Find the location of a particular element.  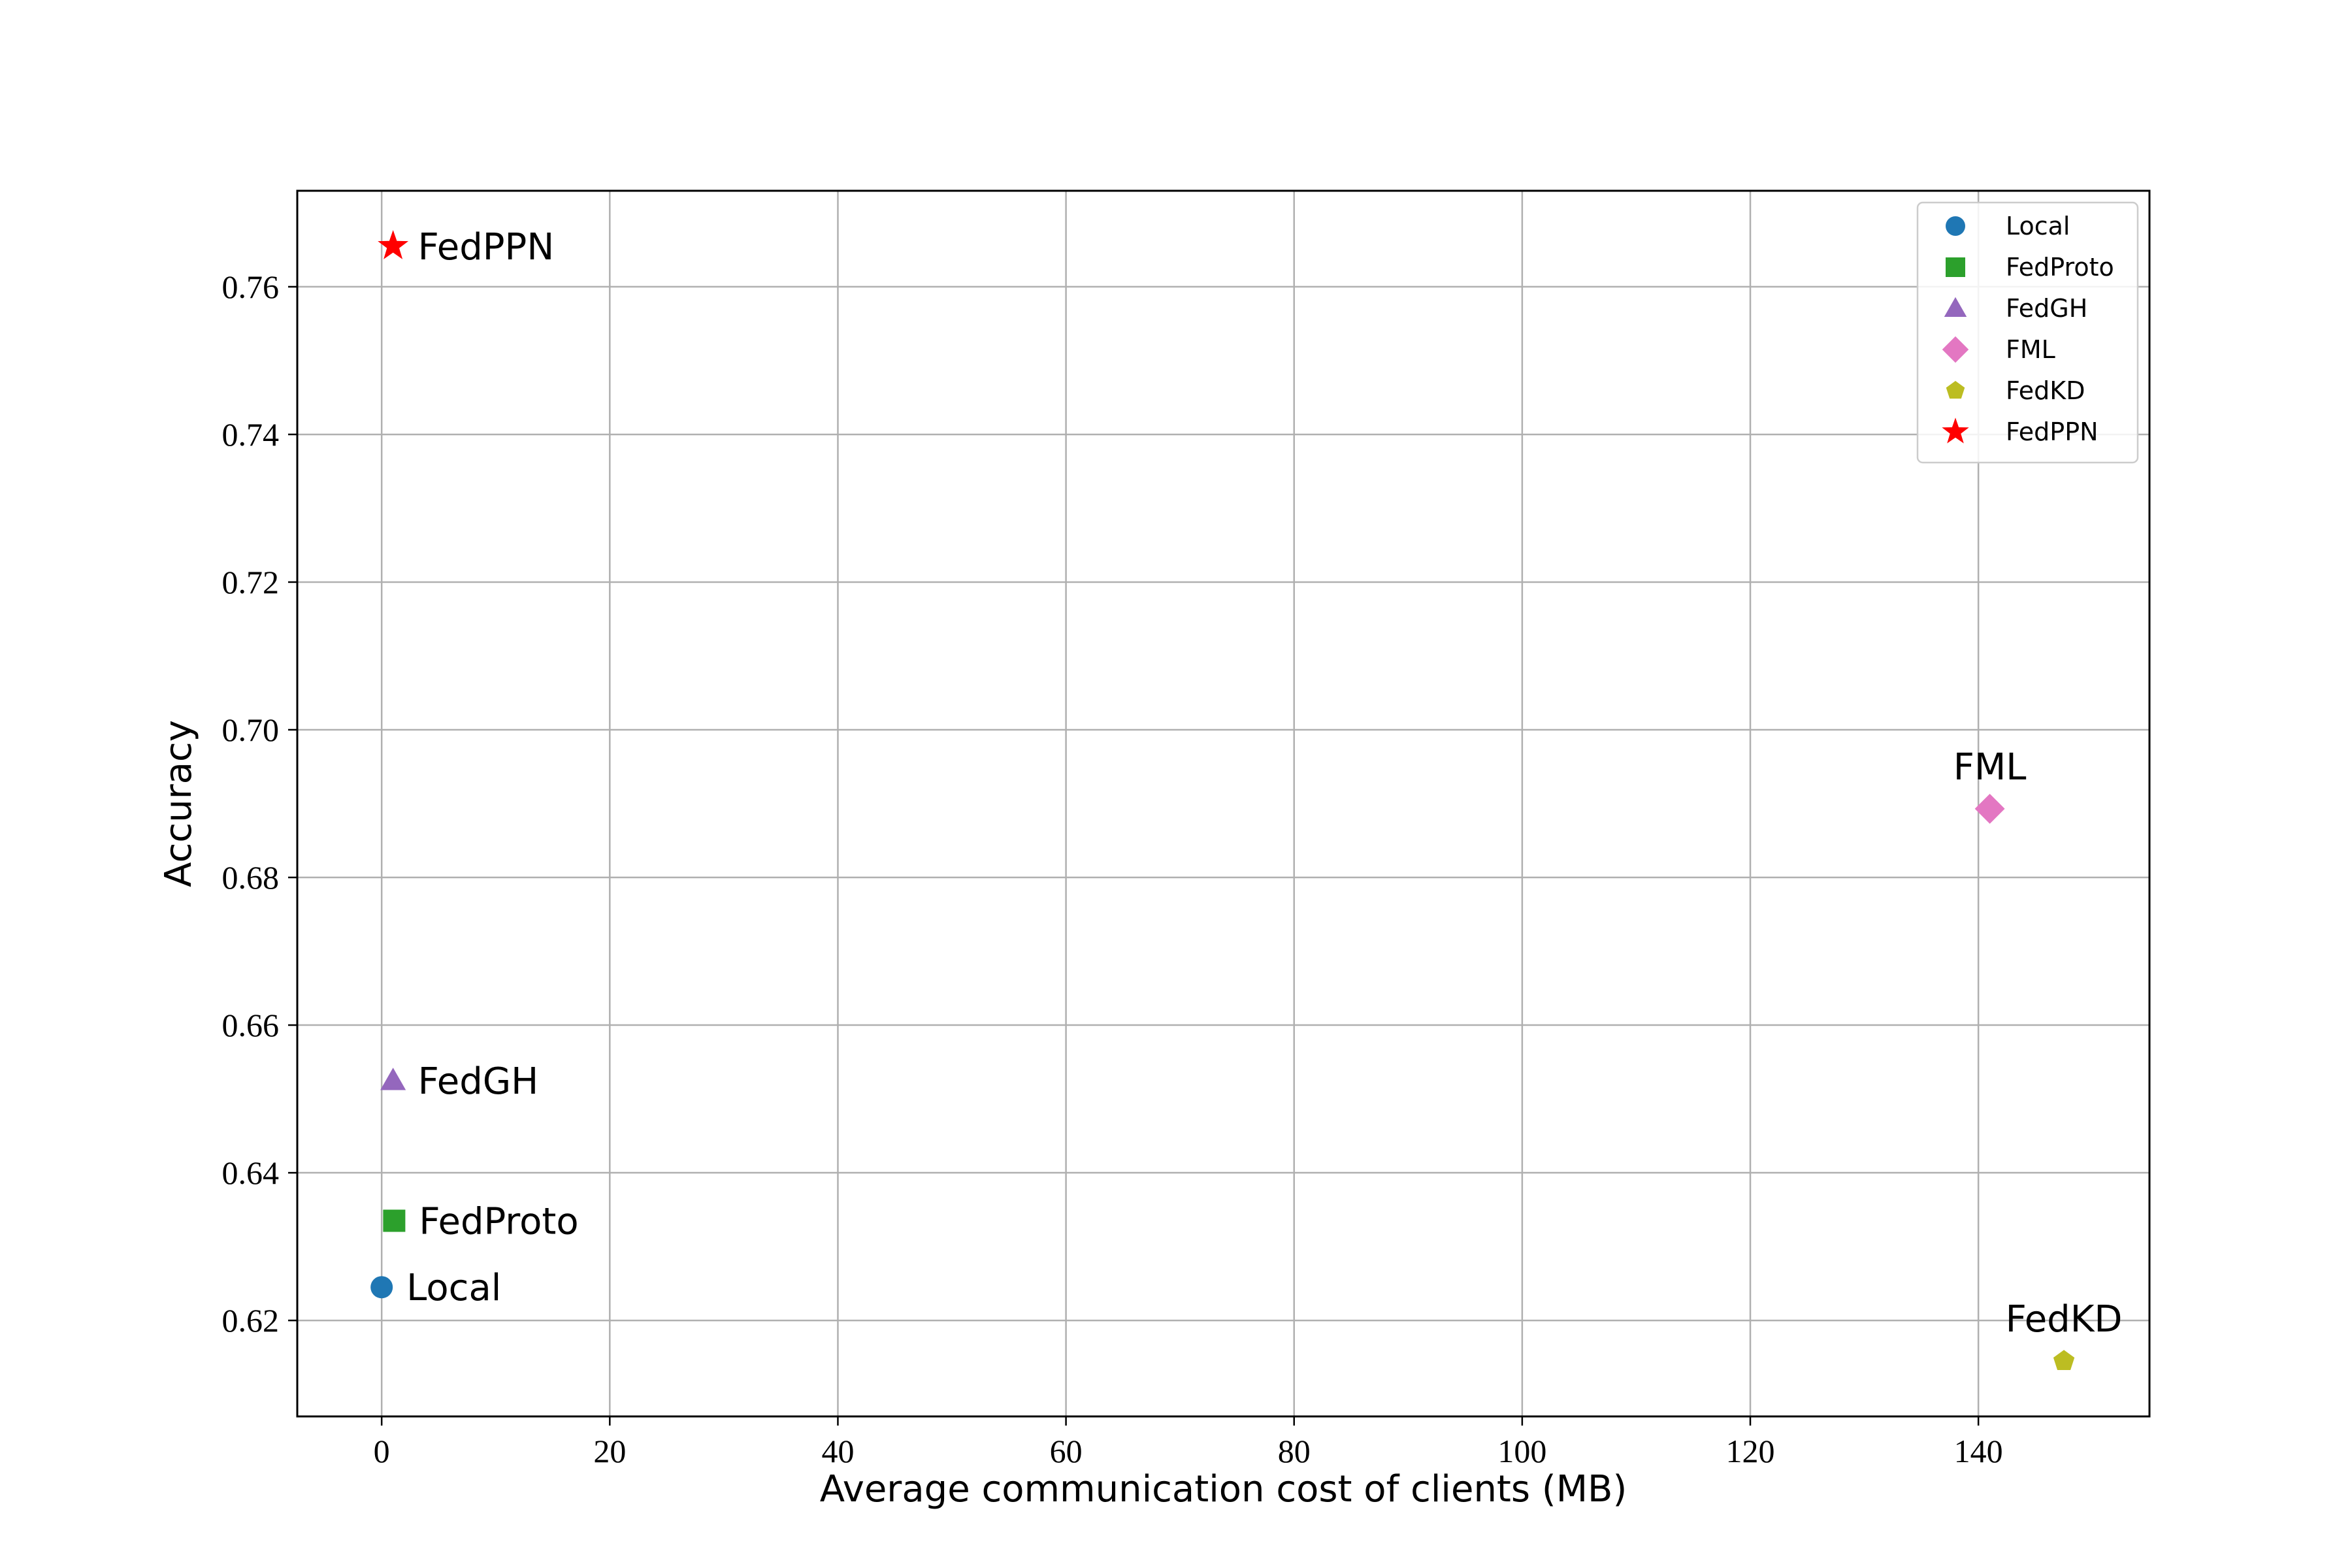

y-tick-label: 0.74 is located at coordinates (251, 434).